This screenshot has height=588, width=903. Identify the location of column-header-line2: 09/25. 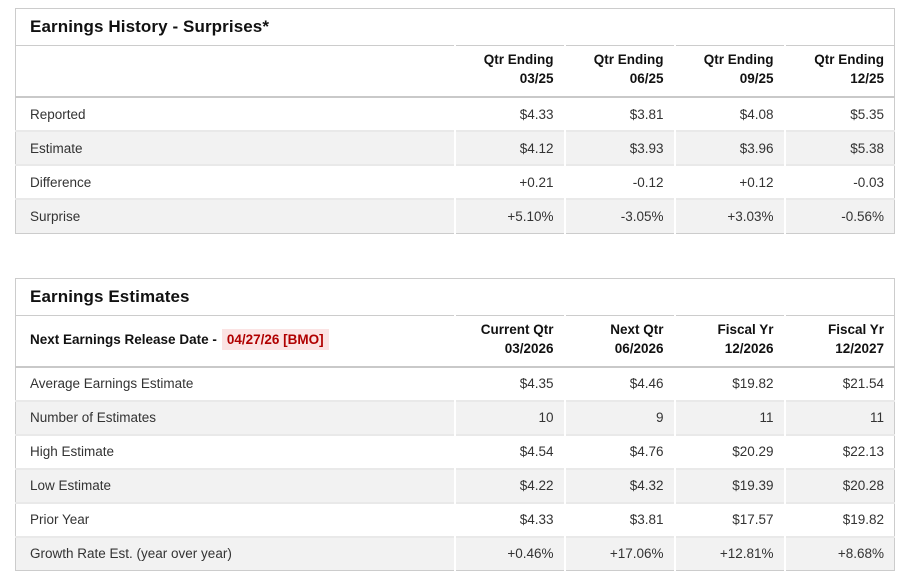
(756, 78).